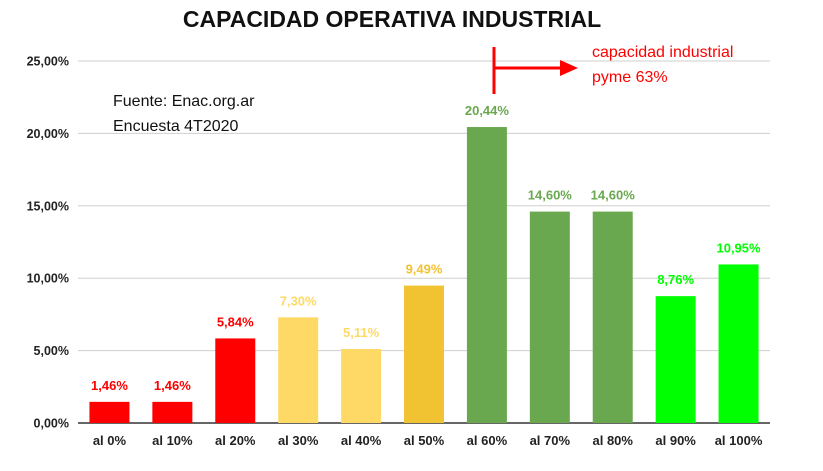 This screenshot has height=471, width=823. Describe the element at coordinates (424, 440) in the screenshot. I see `x-category-label: al 50%` at that location.